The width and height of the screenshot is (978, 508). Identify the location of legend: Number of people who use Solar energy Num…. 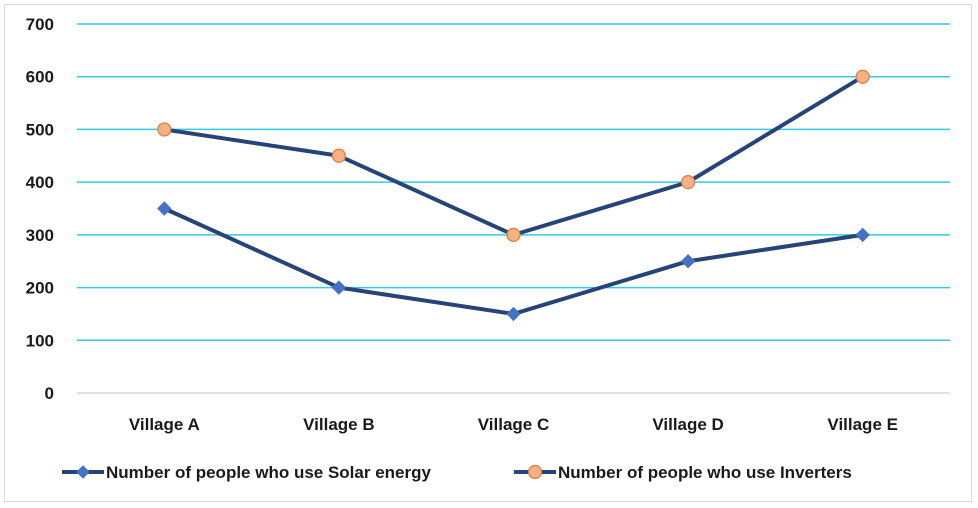
(457, 472).